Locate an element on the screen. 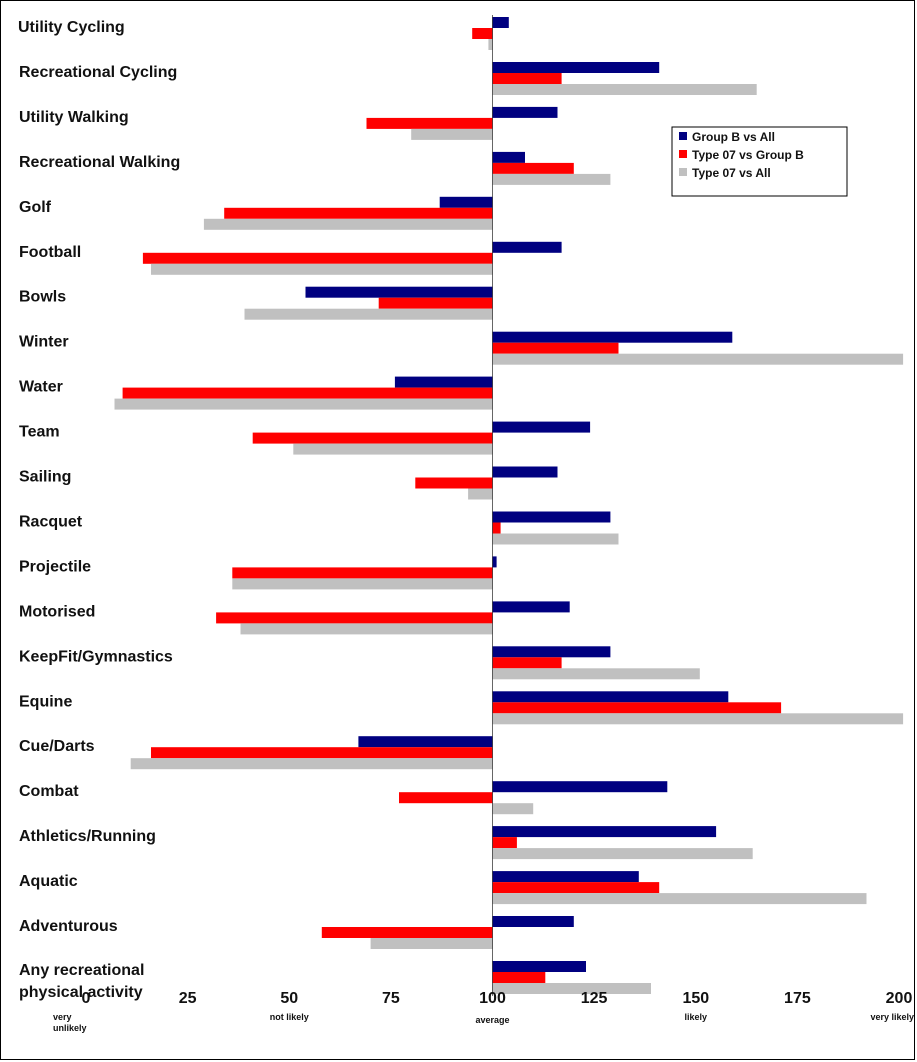 This screenshot has width=917, height=1062. category-label-line: physical activity is located at coordinates (81, 992).